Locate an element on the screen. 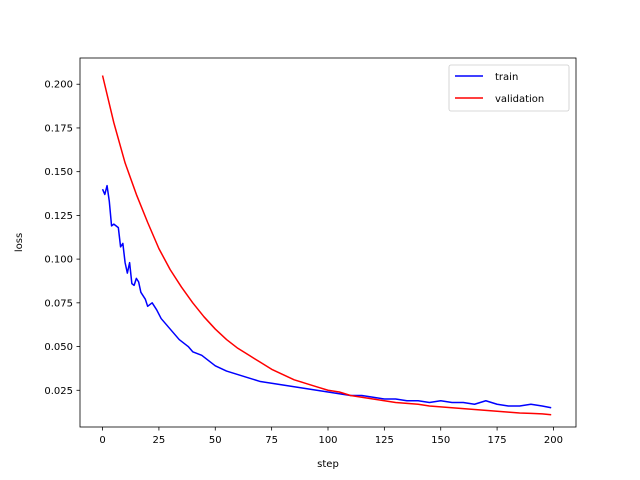 This screenshot has width=640, height=480. legend-label-train: train is located at coordinates (506, 77).